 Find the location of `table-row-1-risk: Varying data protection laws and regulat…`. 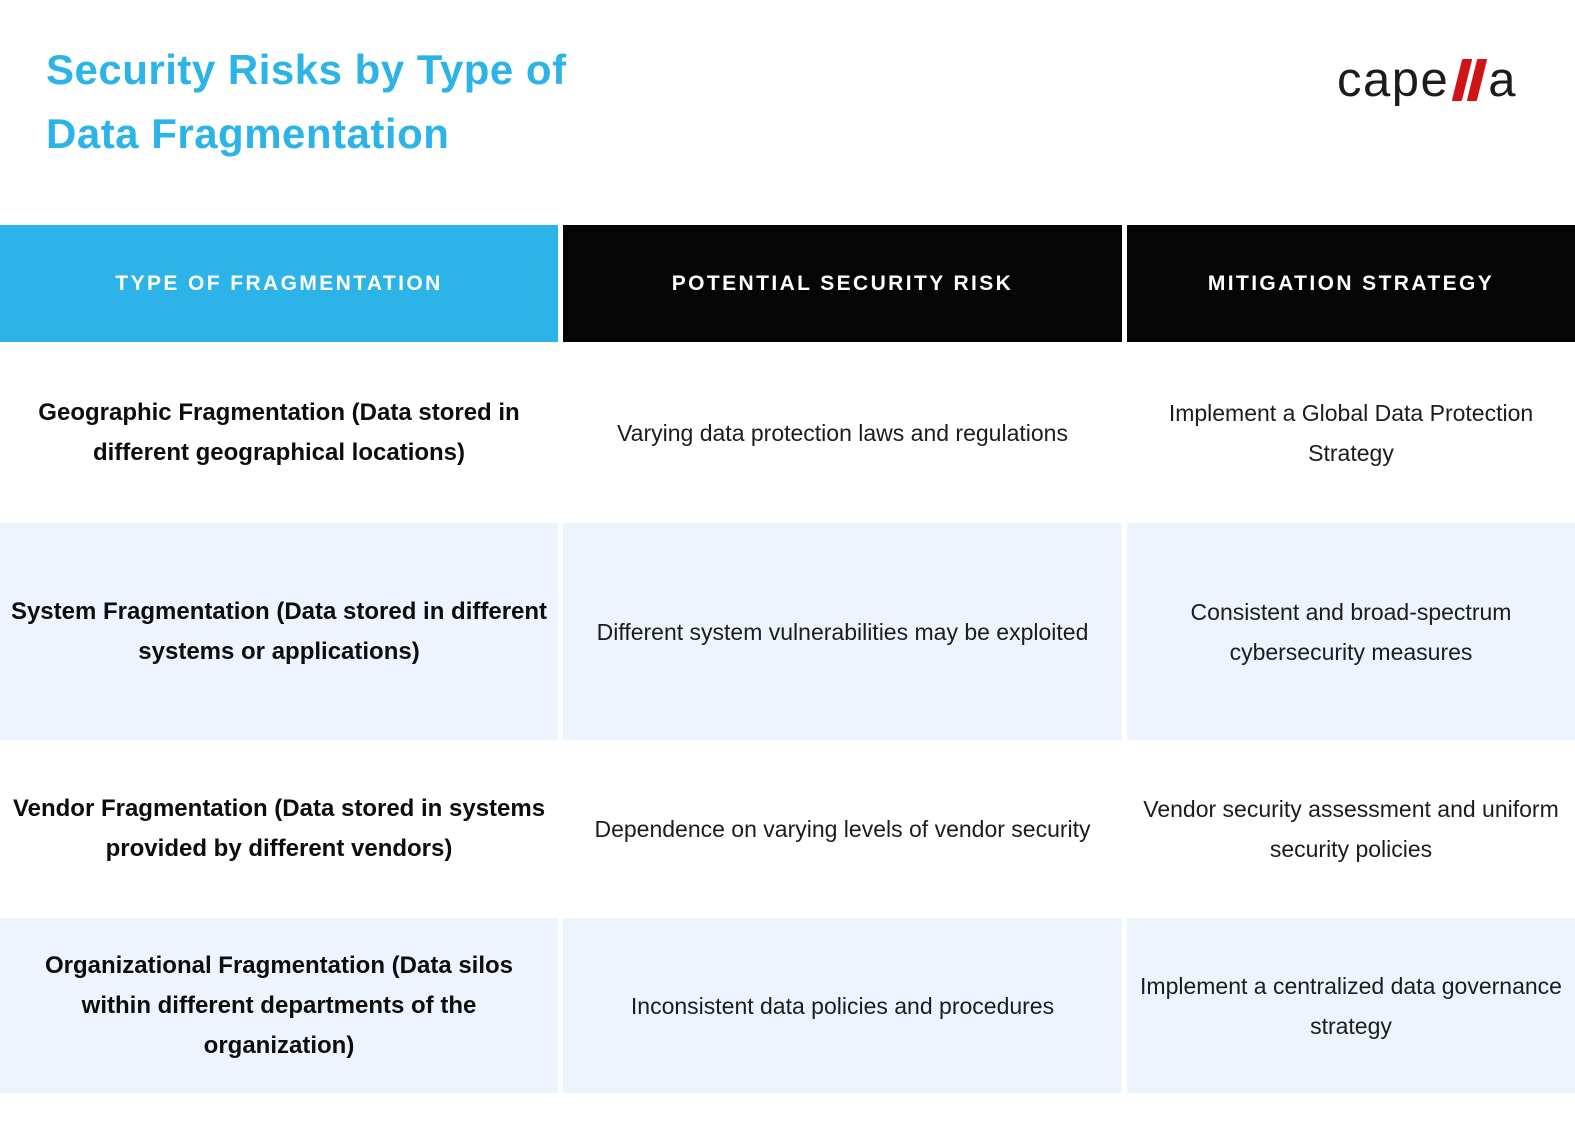

table-row-1-risk: Varying data protection laws and regulat… is located at coordinates (842, 432).